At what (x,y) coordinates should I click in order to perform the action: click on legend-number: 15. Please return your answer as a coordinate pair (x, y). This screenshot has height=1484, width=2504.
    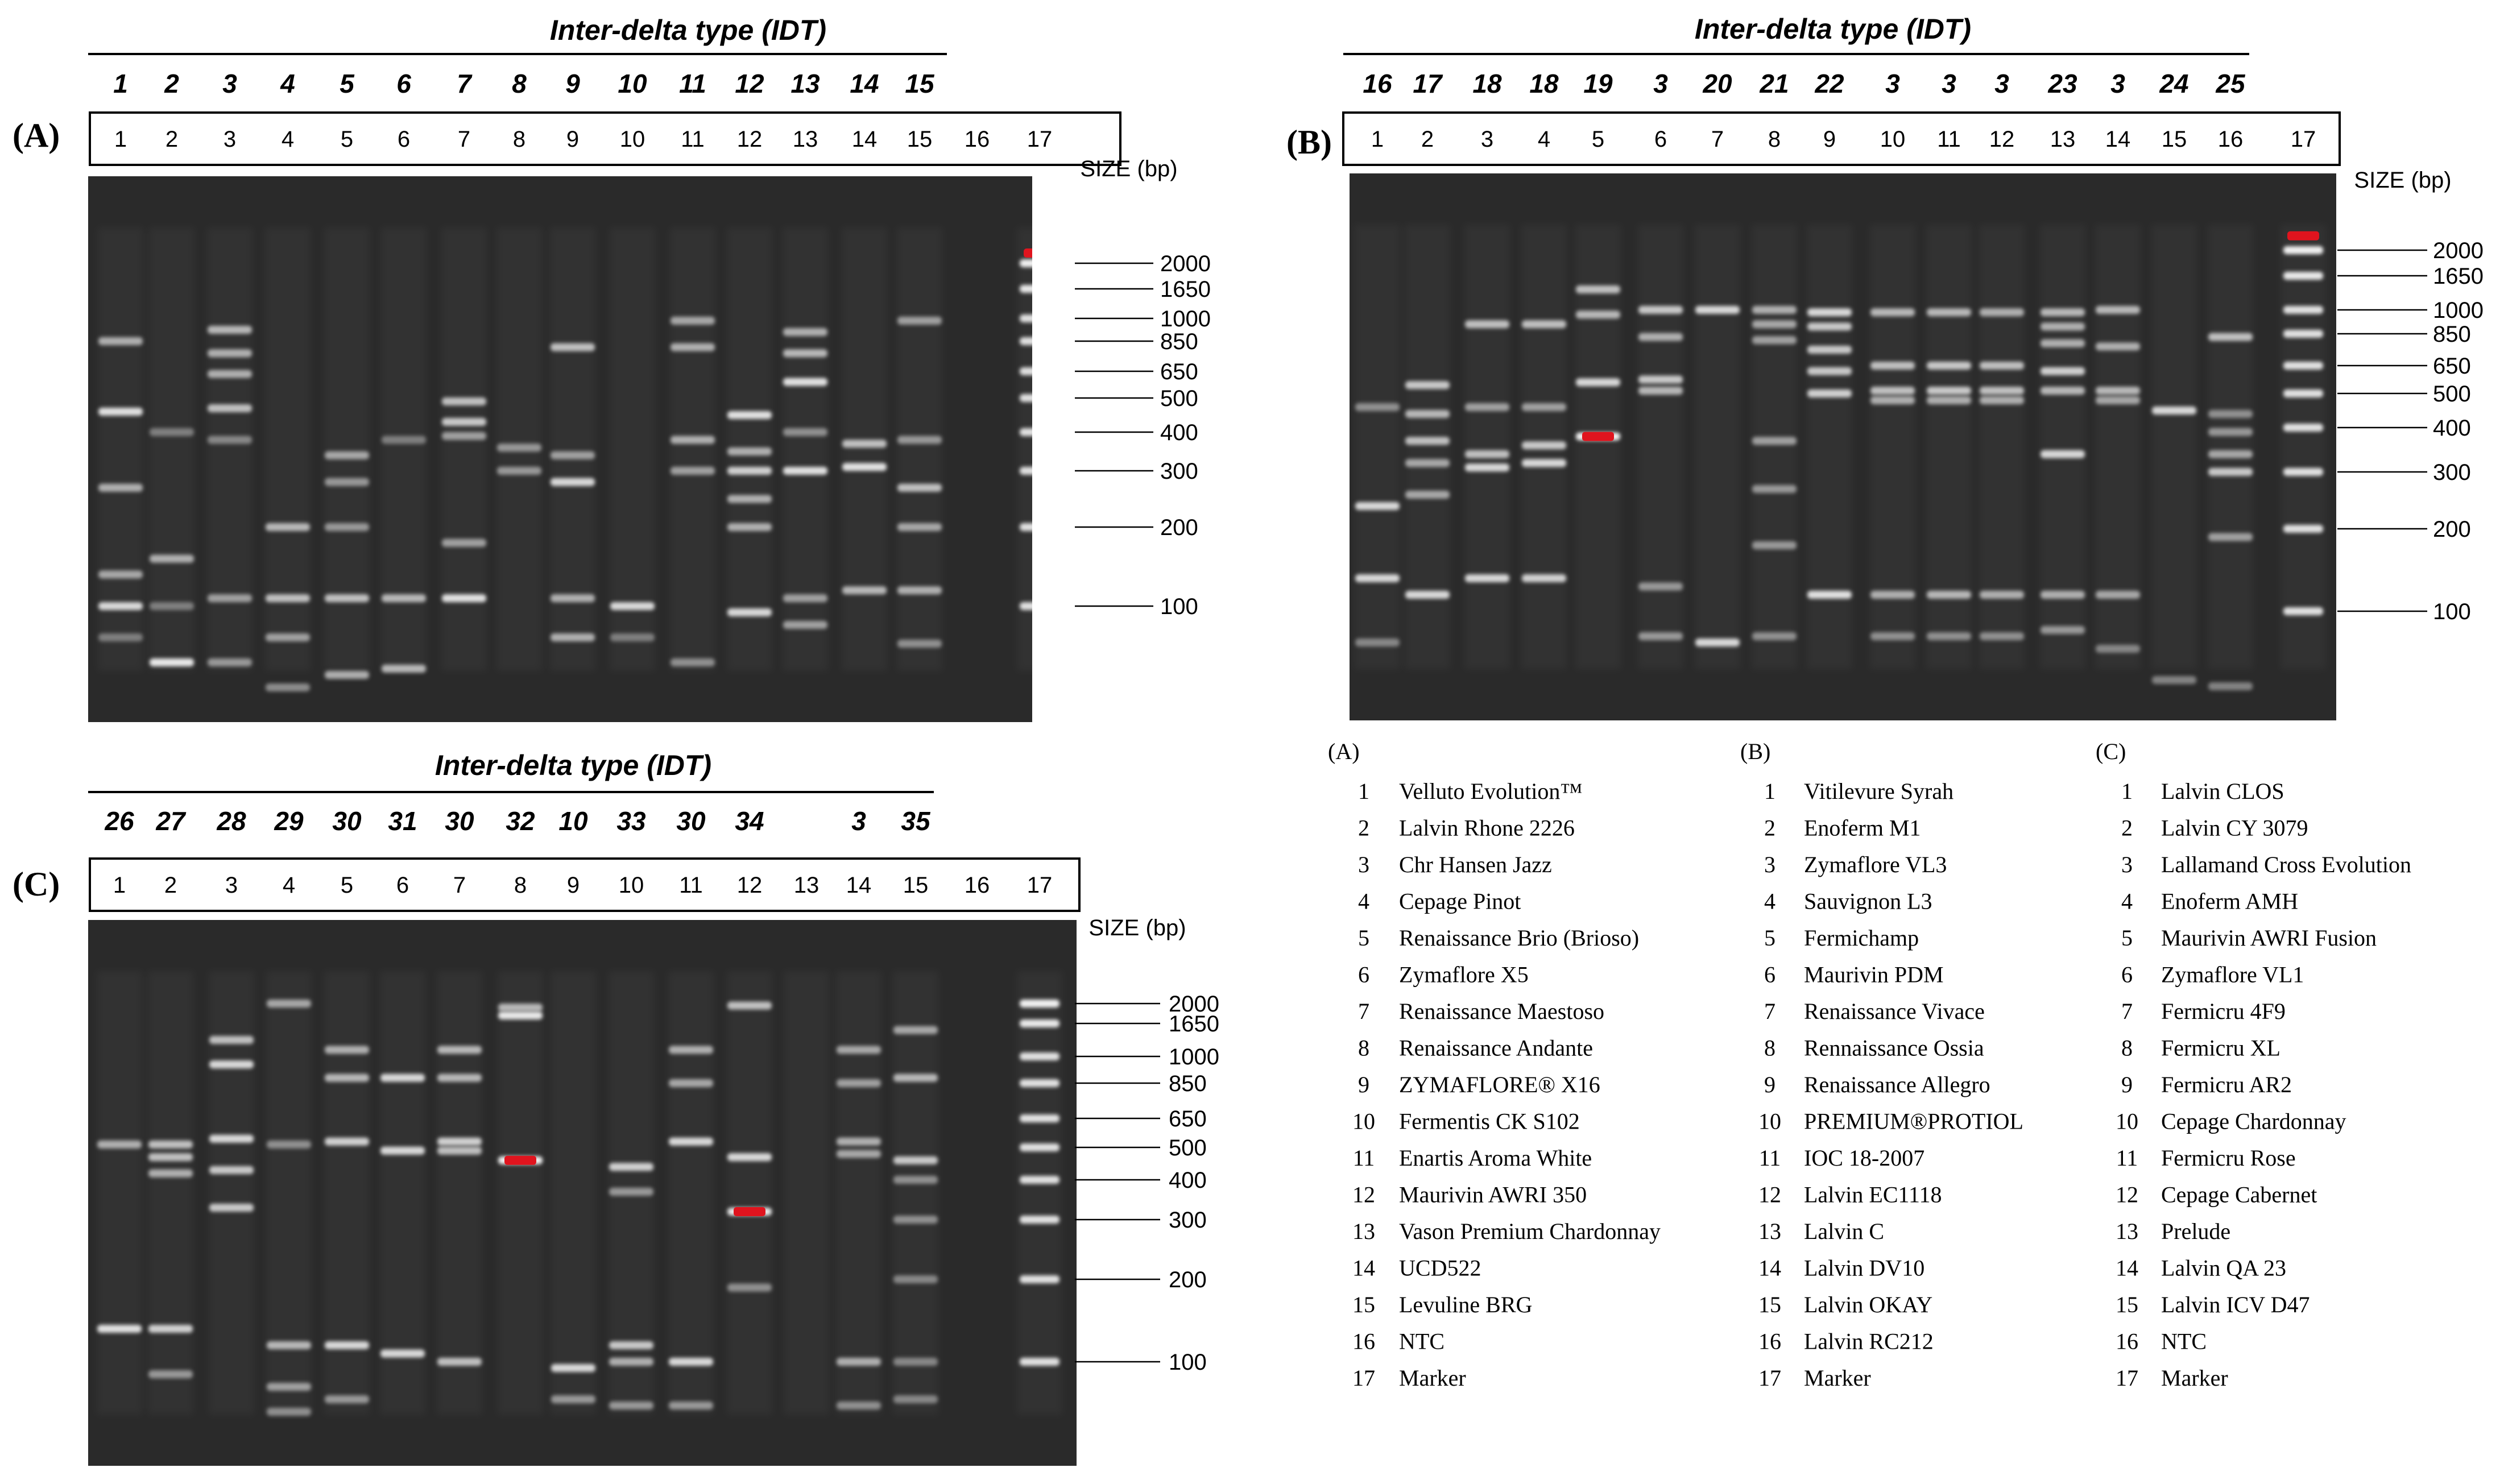
    Looking at the image, I should click on (2127, 1305).